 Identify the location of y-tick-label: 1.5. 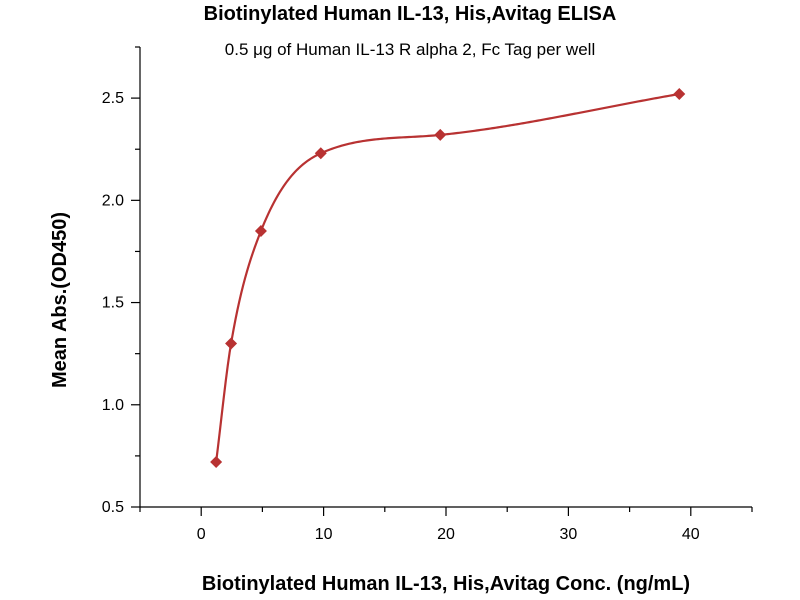
(113, 303).